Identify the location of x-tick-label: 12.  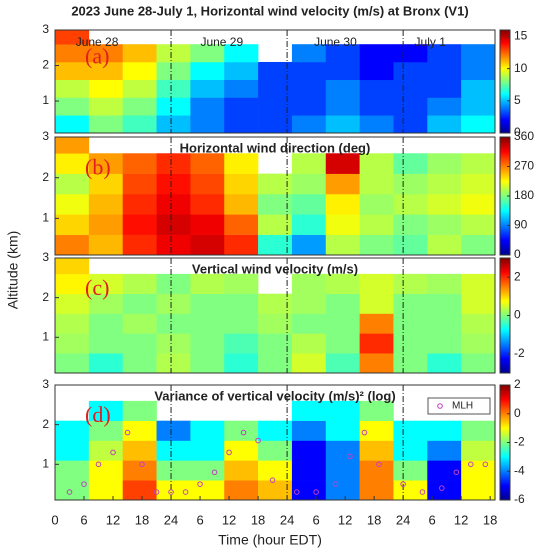
(229, 519).